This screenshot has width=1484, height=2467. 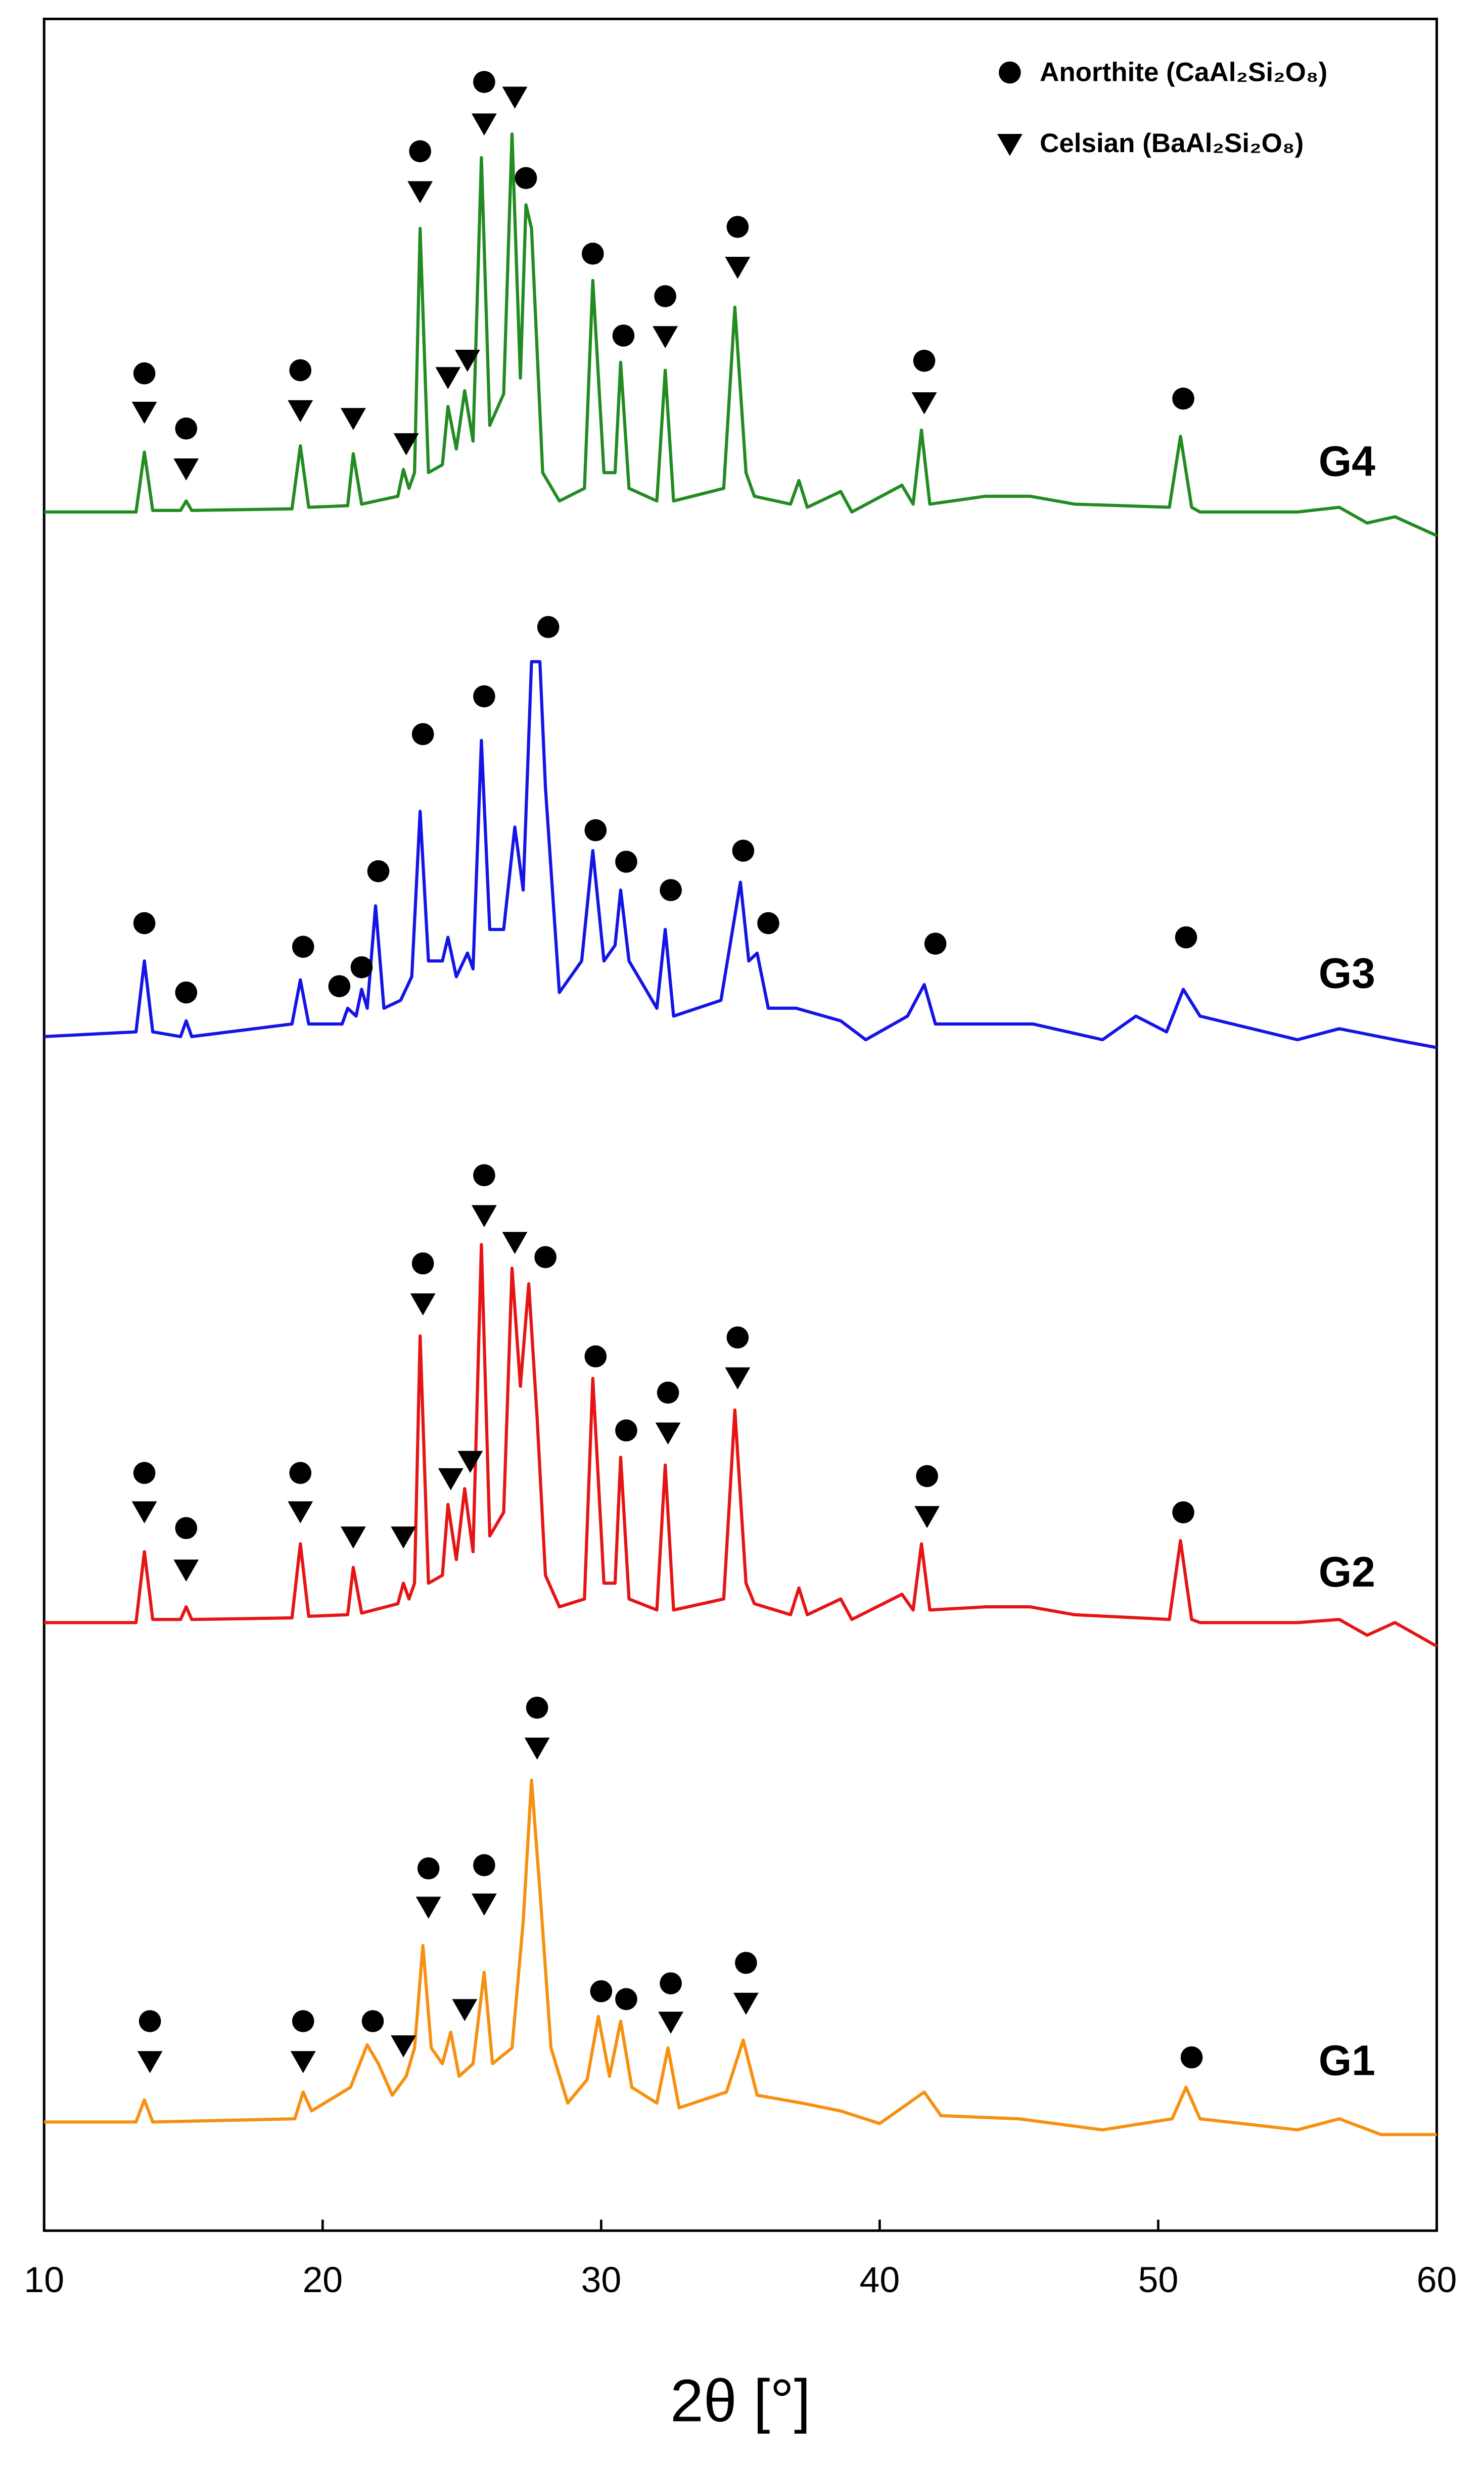 What do you see at coordinates (1347, 461) in the screenshot?
I see `series-label: G4` at bounding box center [1347, 461].